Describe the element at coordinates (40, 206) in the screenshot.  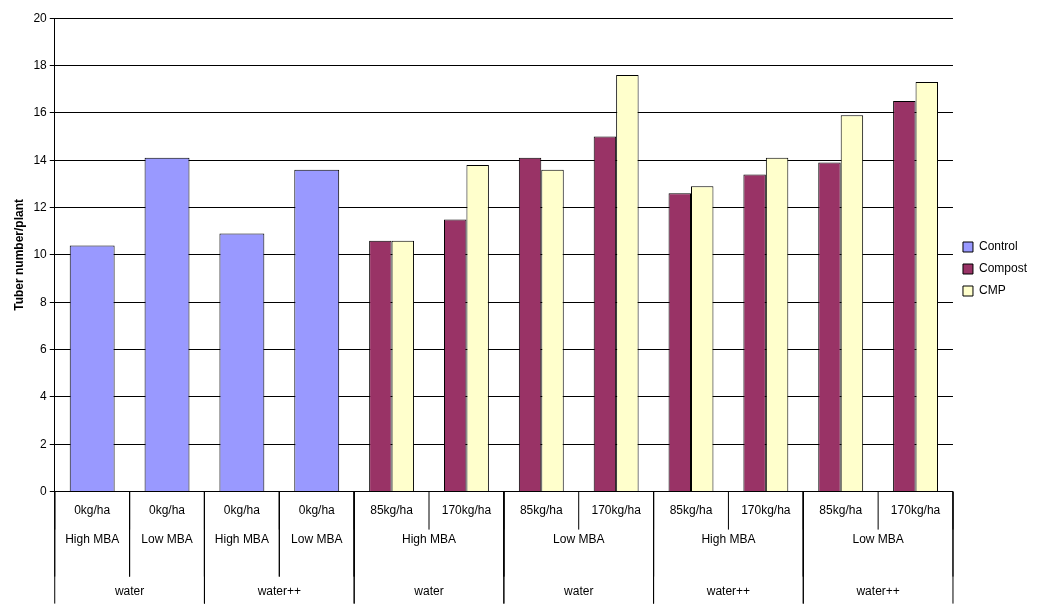
I see `y-tick-label: 12` at that location.